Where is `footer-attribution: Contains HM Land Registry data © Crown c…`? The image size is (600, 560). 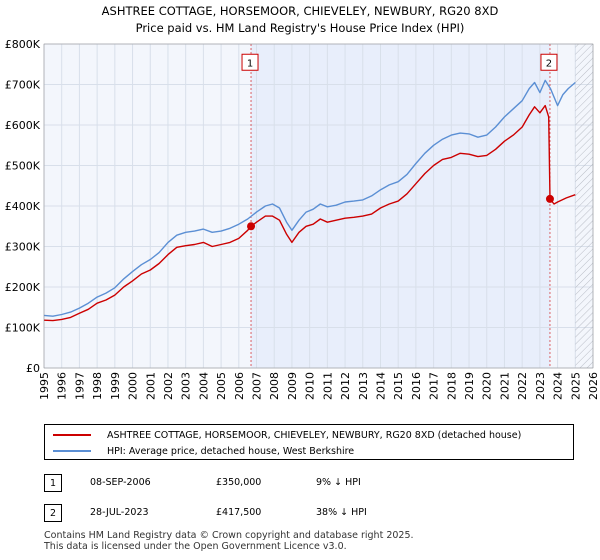 footer-attribution: Contains HM Land Registry data © Crown c… is located at coordinates (229, 541).